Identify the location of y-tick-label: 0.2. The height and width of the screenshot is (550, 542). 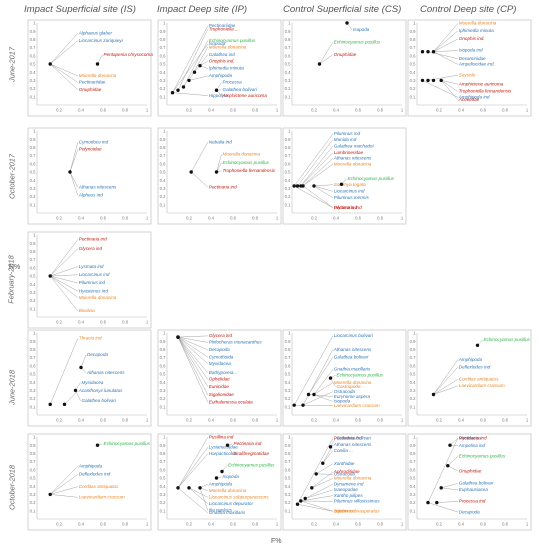
(288, 398).